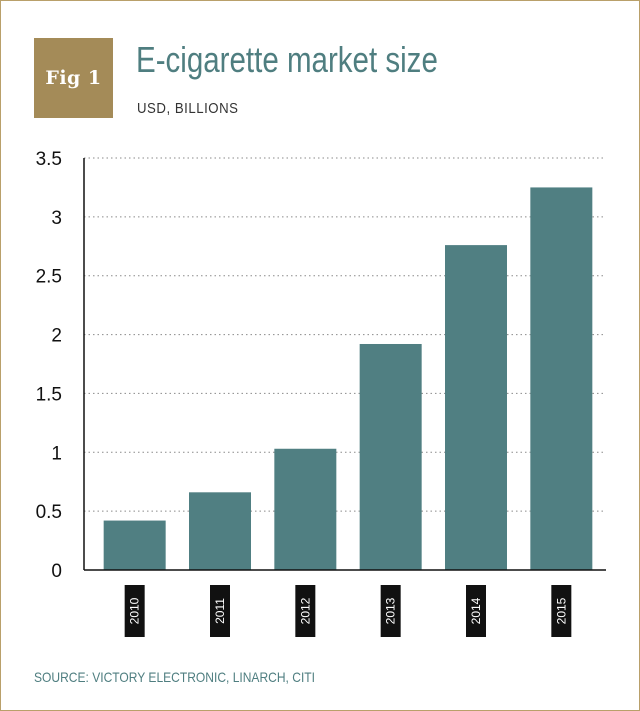  Describe the element at coordinates (287, 59) in the screenshot. I see `chart-title: E-cigarette market size` at that location.